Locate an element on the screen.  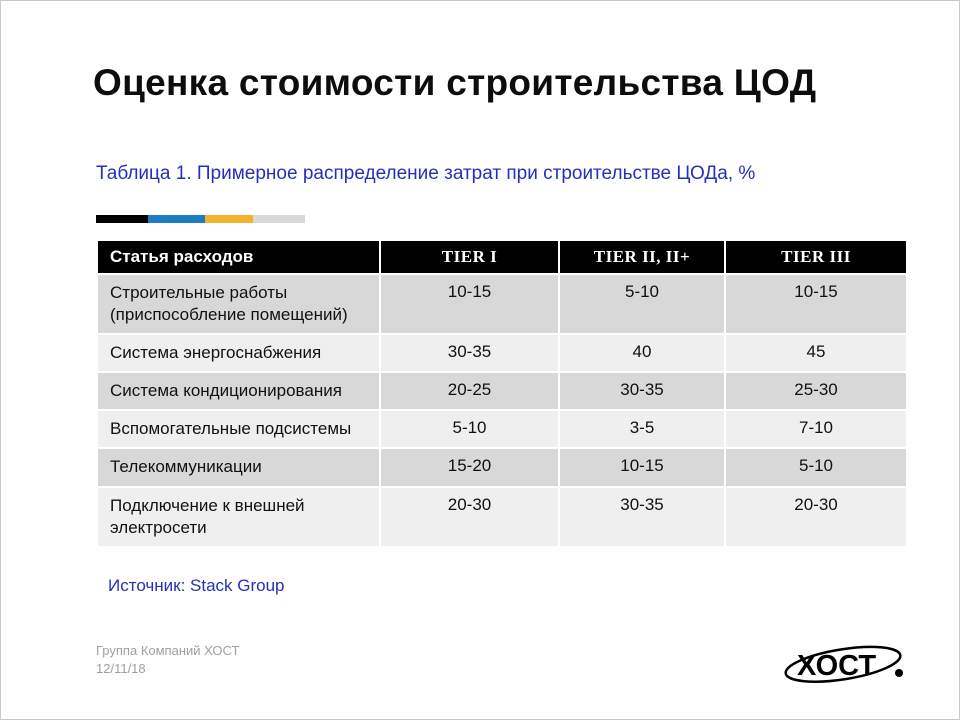
cell-tier3: 25-30 is located at coordinates (816, 391).